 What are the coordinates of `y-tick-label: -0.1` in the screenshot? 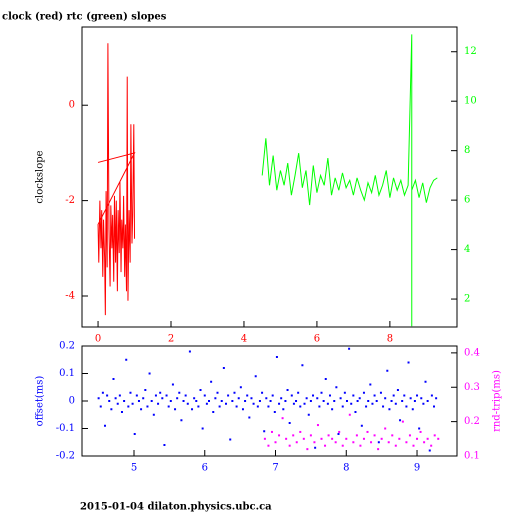 It's located at (65, 428).